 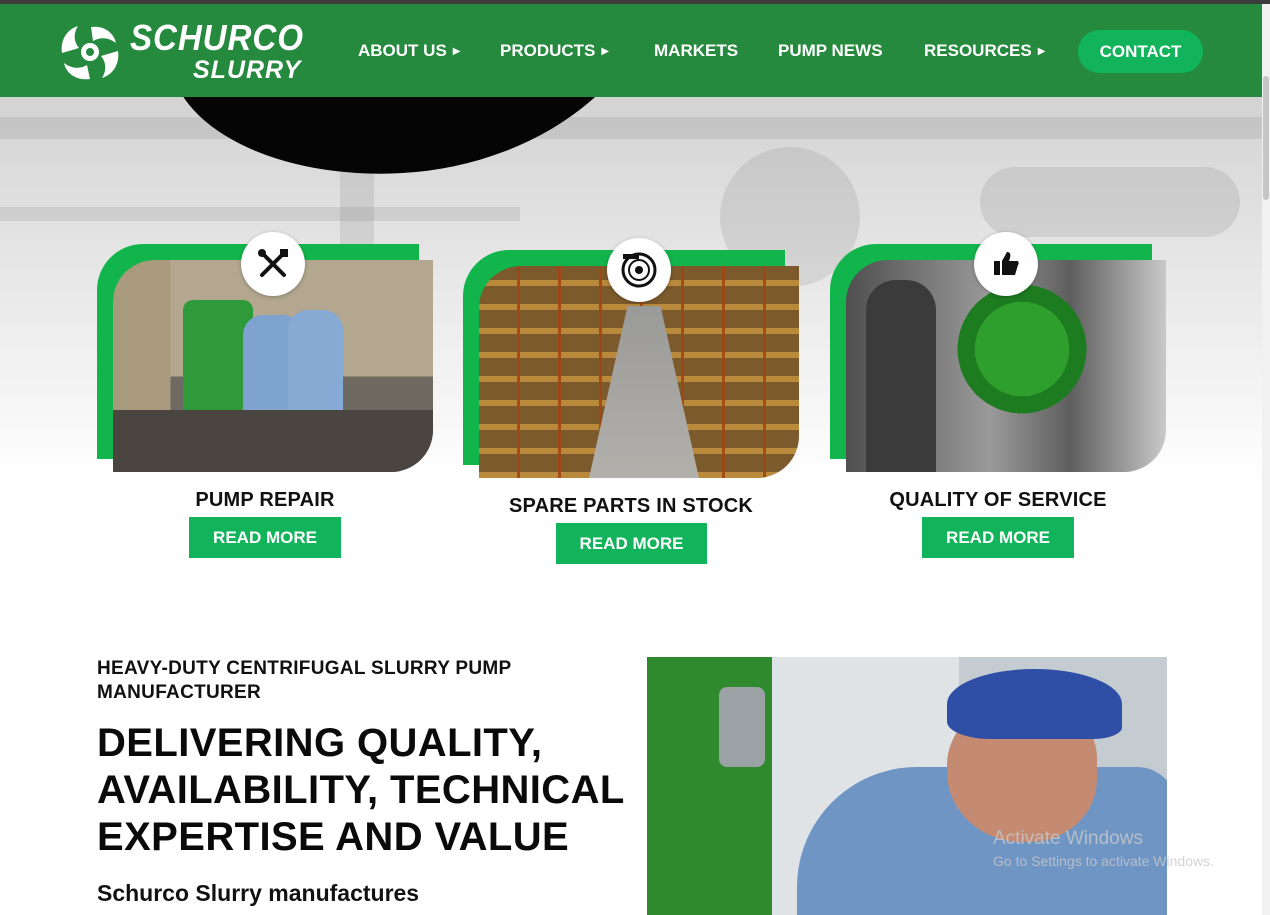 I want to click on tools-icon, so click(x=273, y=264).